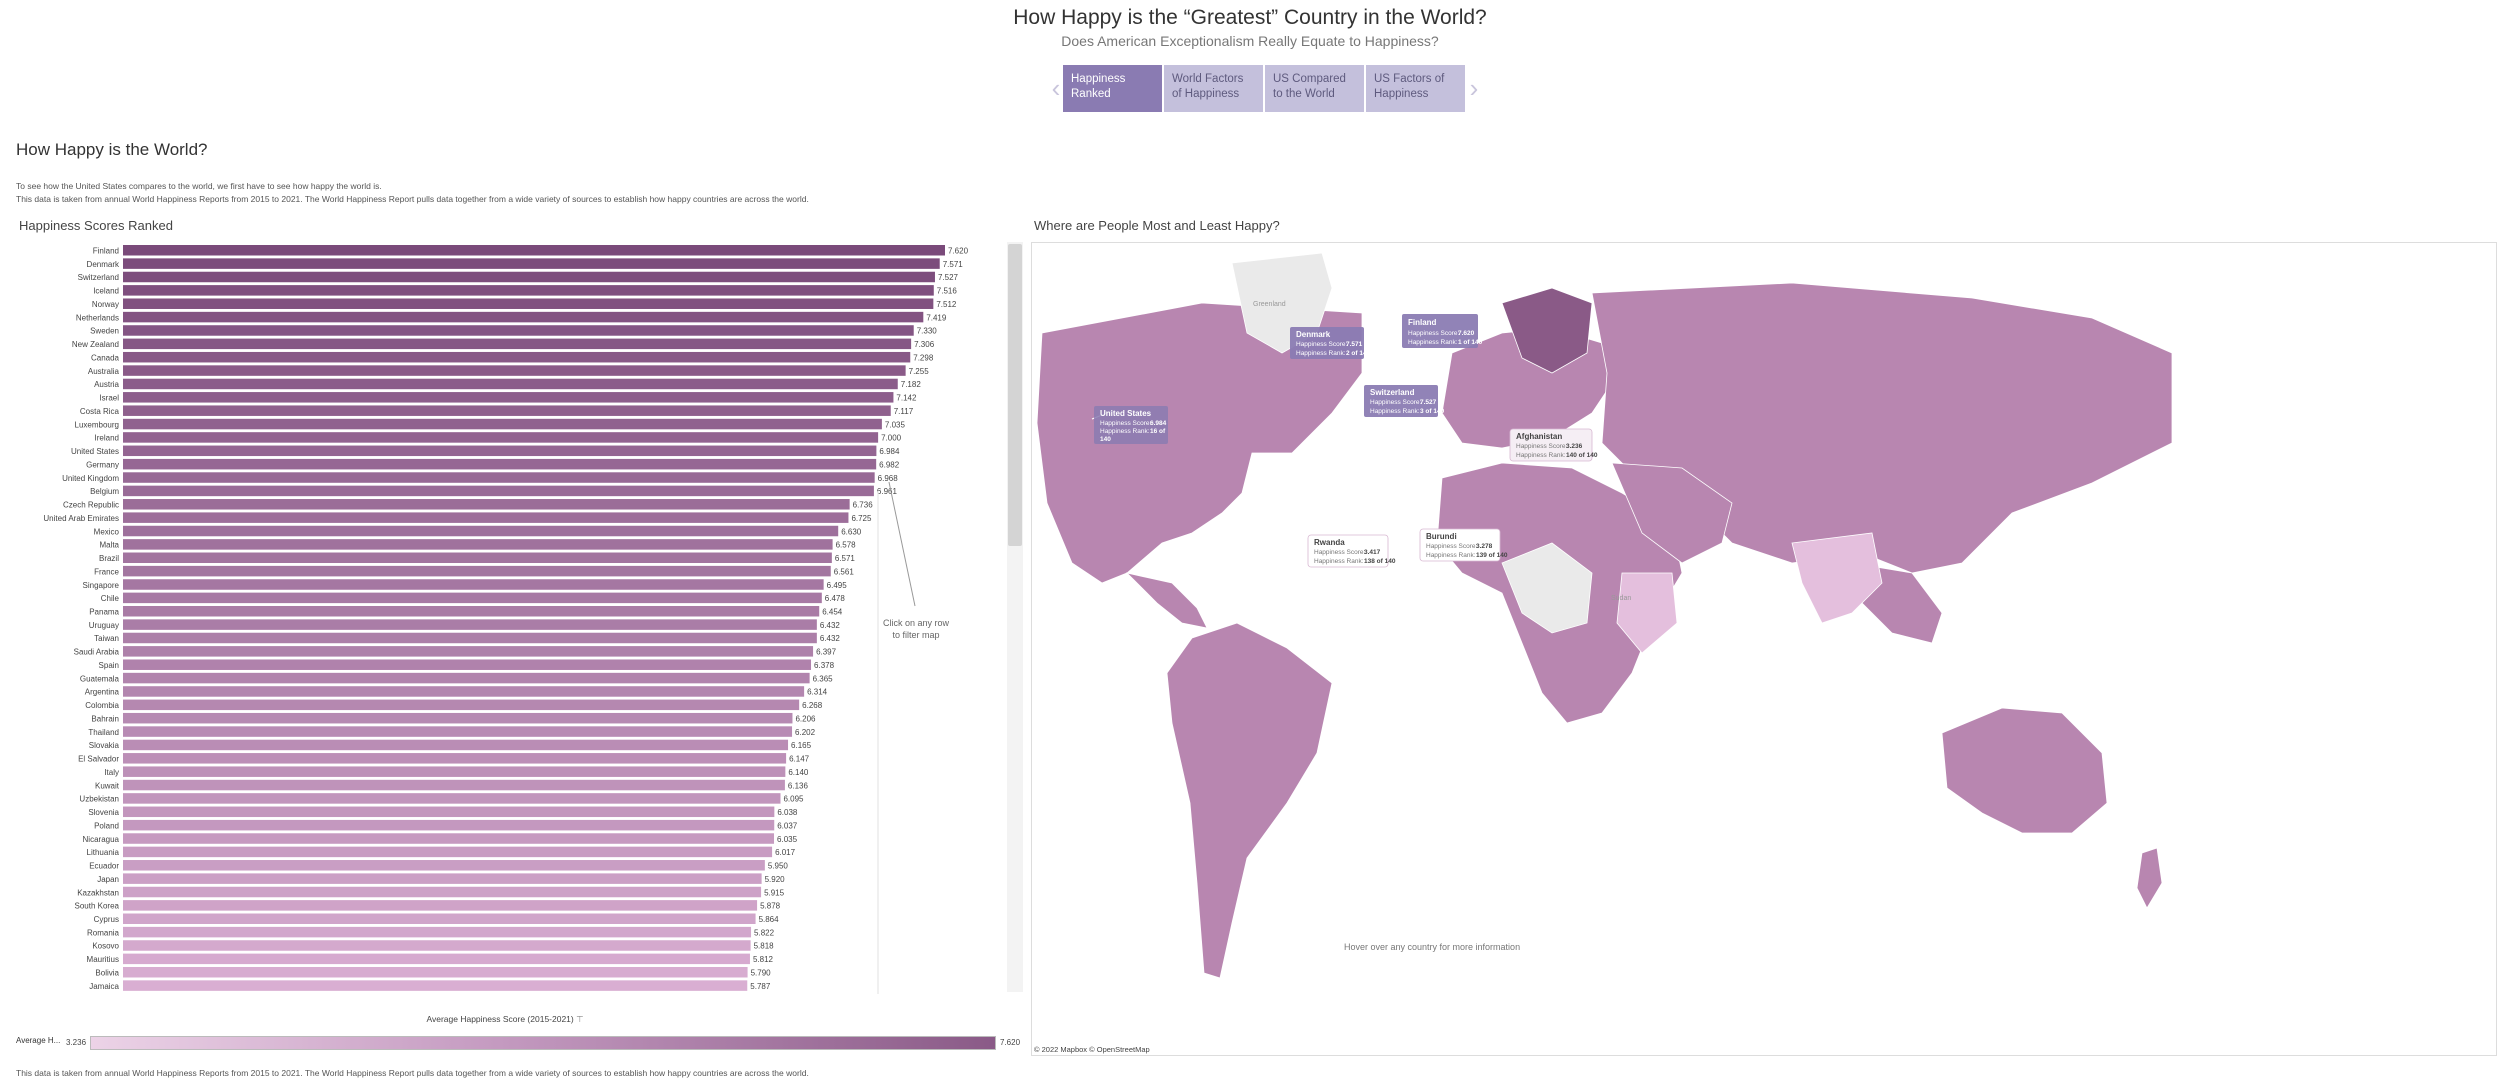 The image size is (2500, 1087). I want to click on filter-icon: ⊤, so click(580, 1019).